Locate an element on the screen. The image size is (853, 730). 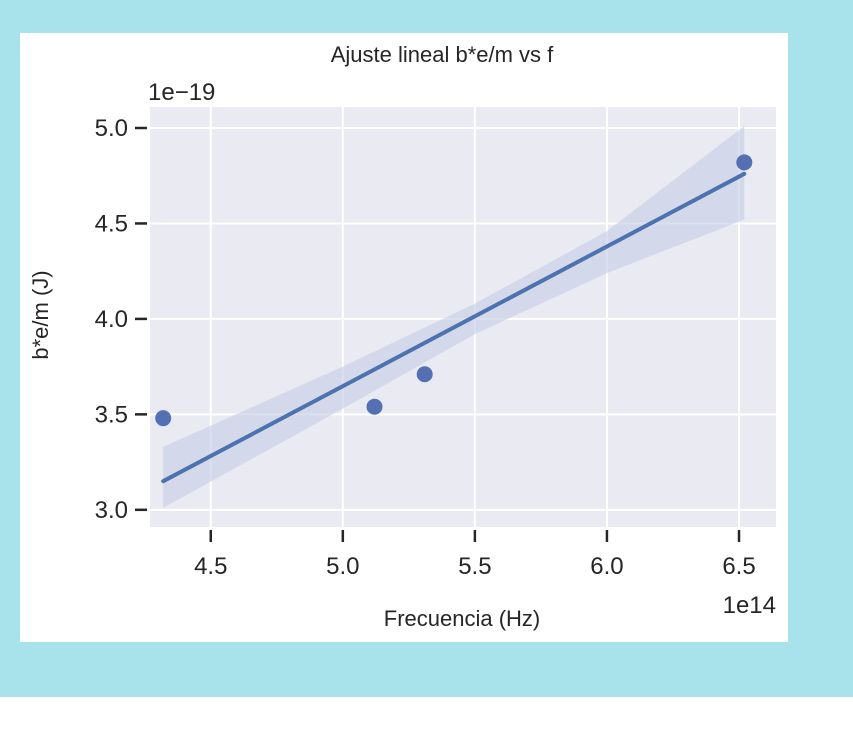
y-tick-label: 4.5 is located at coordinates (111, 223).